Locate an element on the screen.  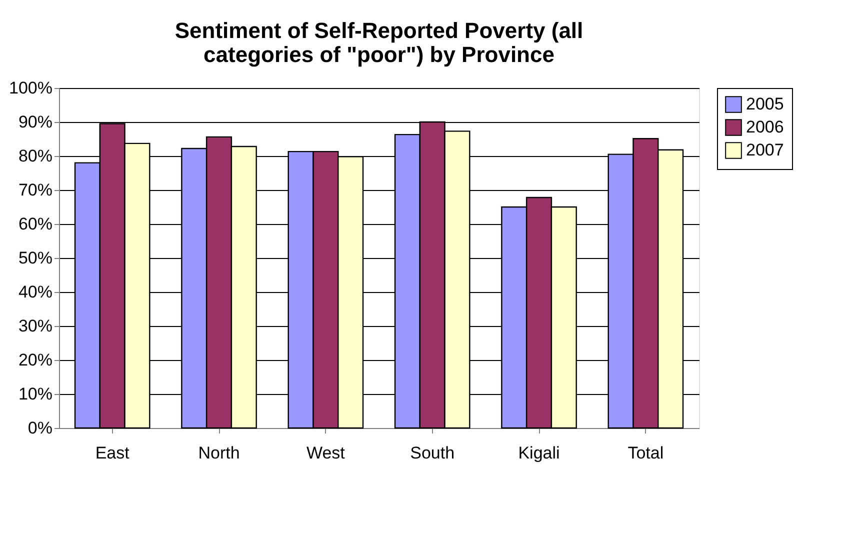
y-tick-label: 60% is located at coordinates (35, 224).